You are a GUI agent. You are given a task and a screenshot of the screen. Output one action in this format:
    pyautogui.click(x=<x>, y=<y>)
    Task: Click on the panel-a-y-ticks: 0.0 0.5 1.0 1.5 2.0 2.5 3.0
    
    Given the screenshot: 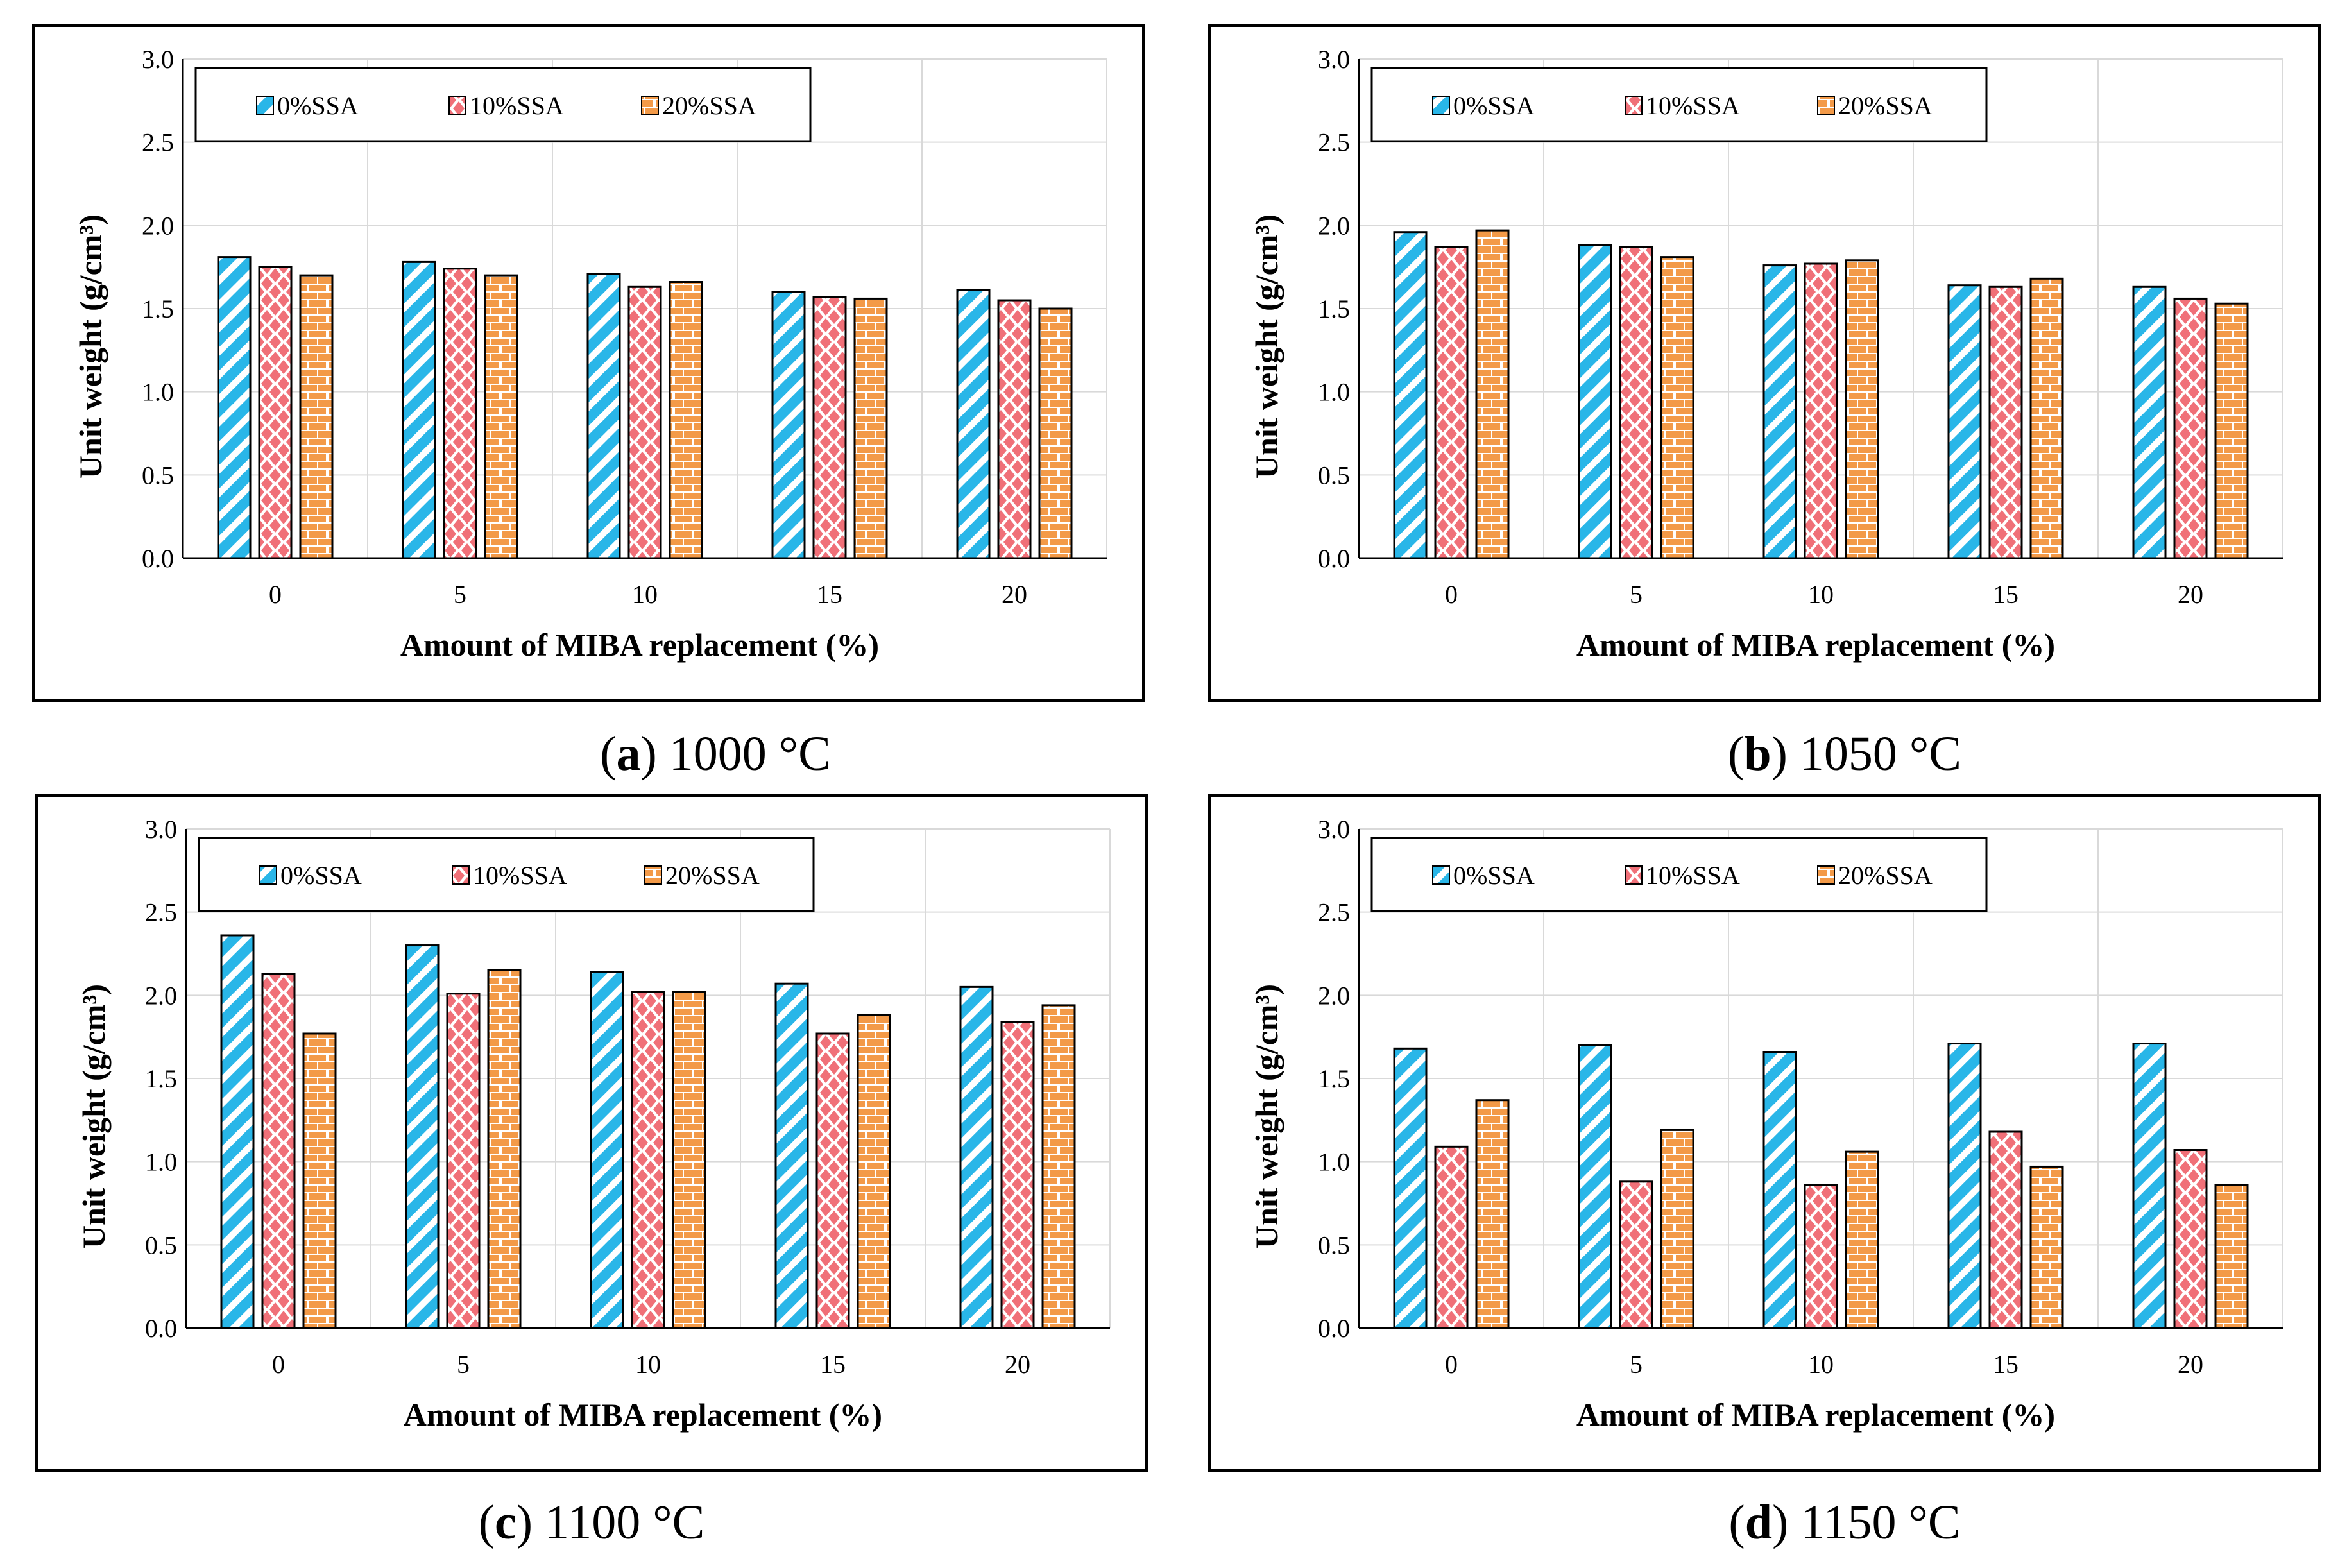 What is the action you would take?
    pyautogui.click(x=158, y=309)
    